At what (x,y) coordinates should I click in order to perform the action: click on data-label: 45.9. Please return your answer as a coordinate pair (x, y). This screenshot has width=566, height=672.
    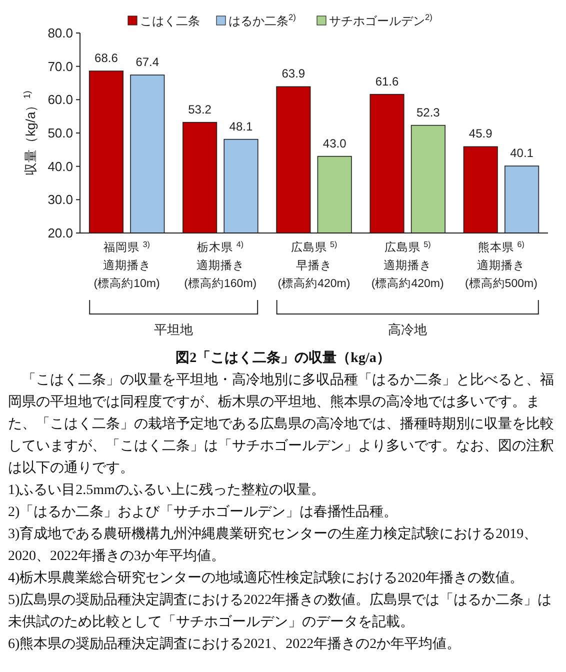
    Looking at the image, I should click on (480, 133).